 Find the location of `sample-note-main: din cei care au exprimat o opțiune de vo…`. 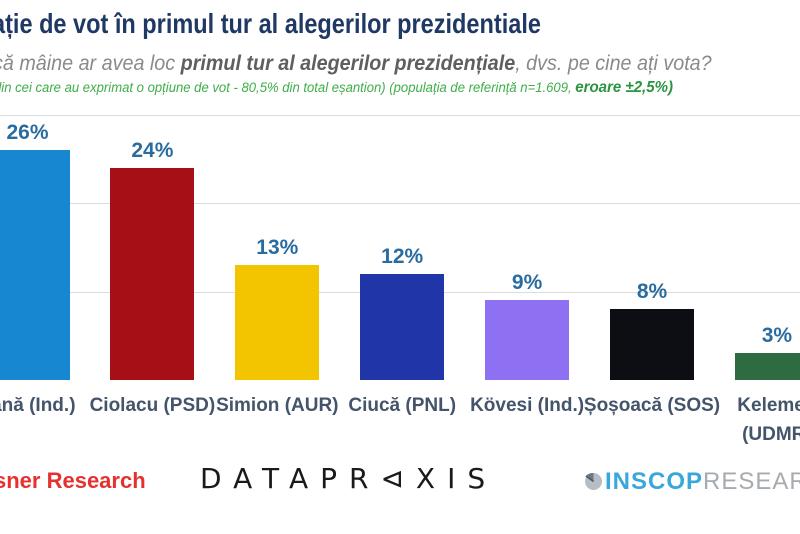

sample-note-main: din cei care au exprimat o opțiune de vo… is located at coordinates (288, 87).